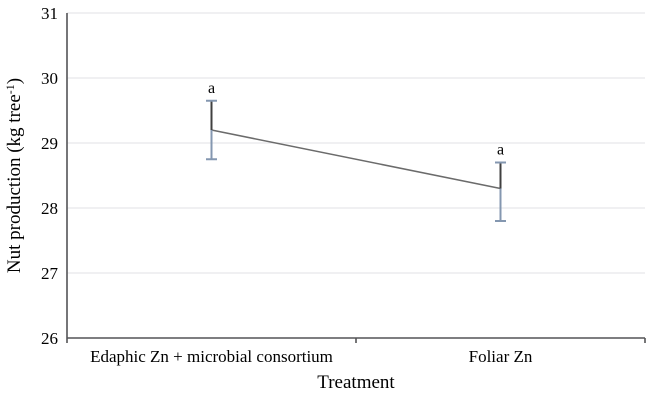 Image resolution: width=650 pixels, height=400 pixels. Describe the element at coordinates (211, 88) in the screenshot. I see `significance-letter-0: a` at that location.